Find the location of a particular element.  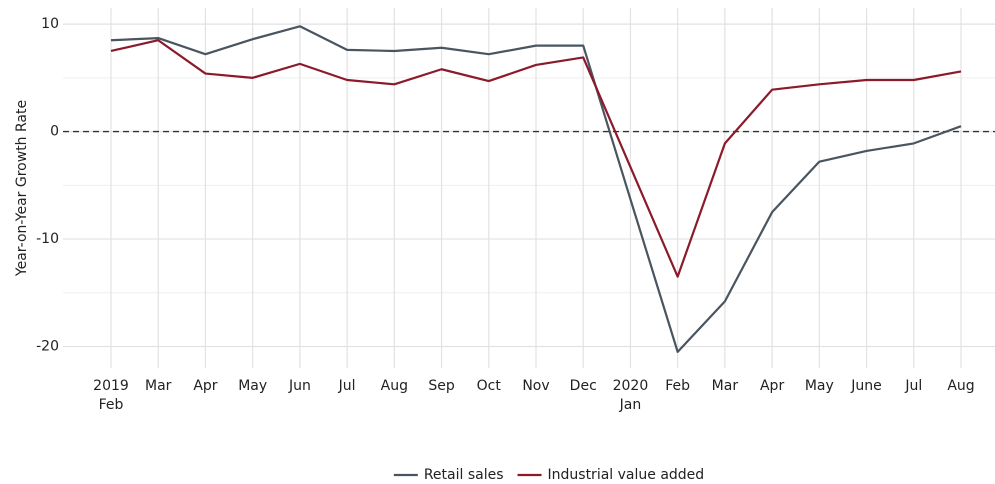

y-tick-label: -10 is located at coordinates (47, 239).